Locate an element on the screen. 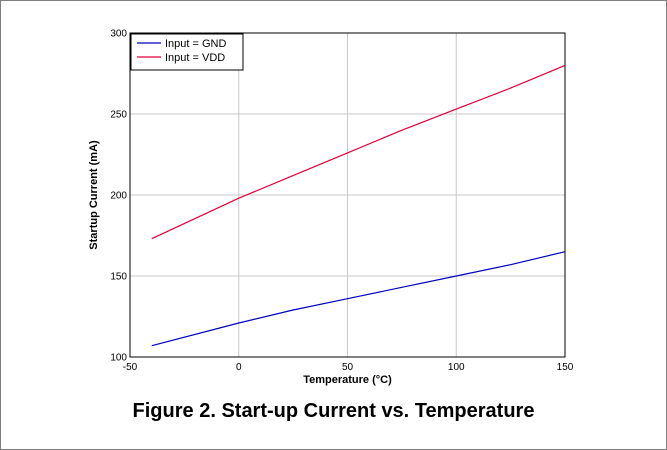 This screenshot has height=450, width=667. legend-entry-2: Input = VDD is located at coordinates (195, 58).